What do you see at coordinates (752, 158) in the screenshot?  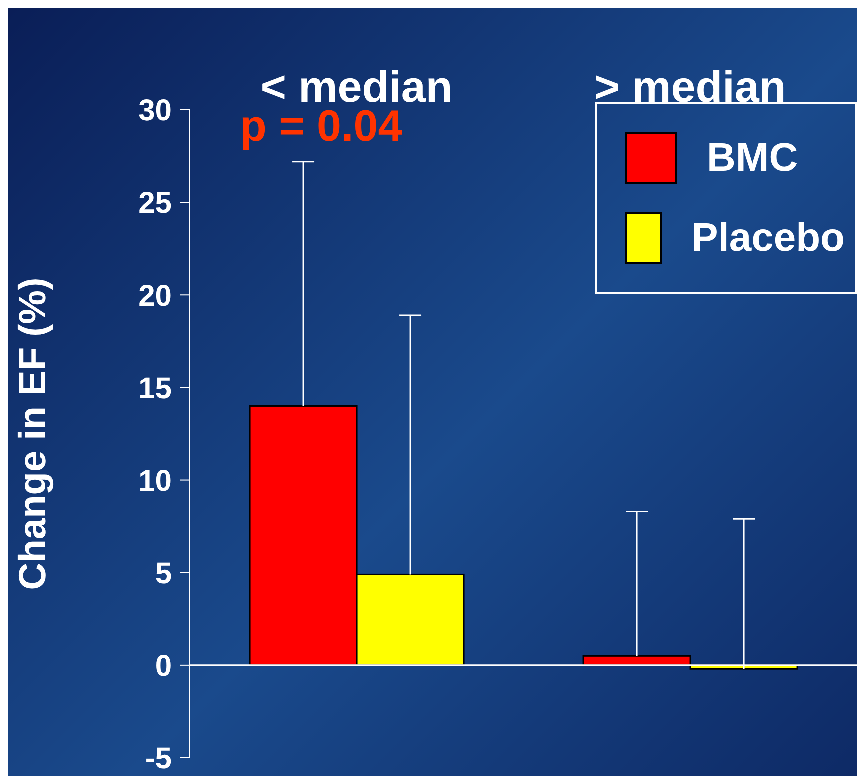 I see `legend-label: BMC` at bounding box center [752, 158].